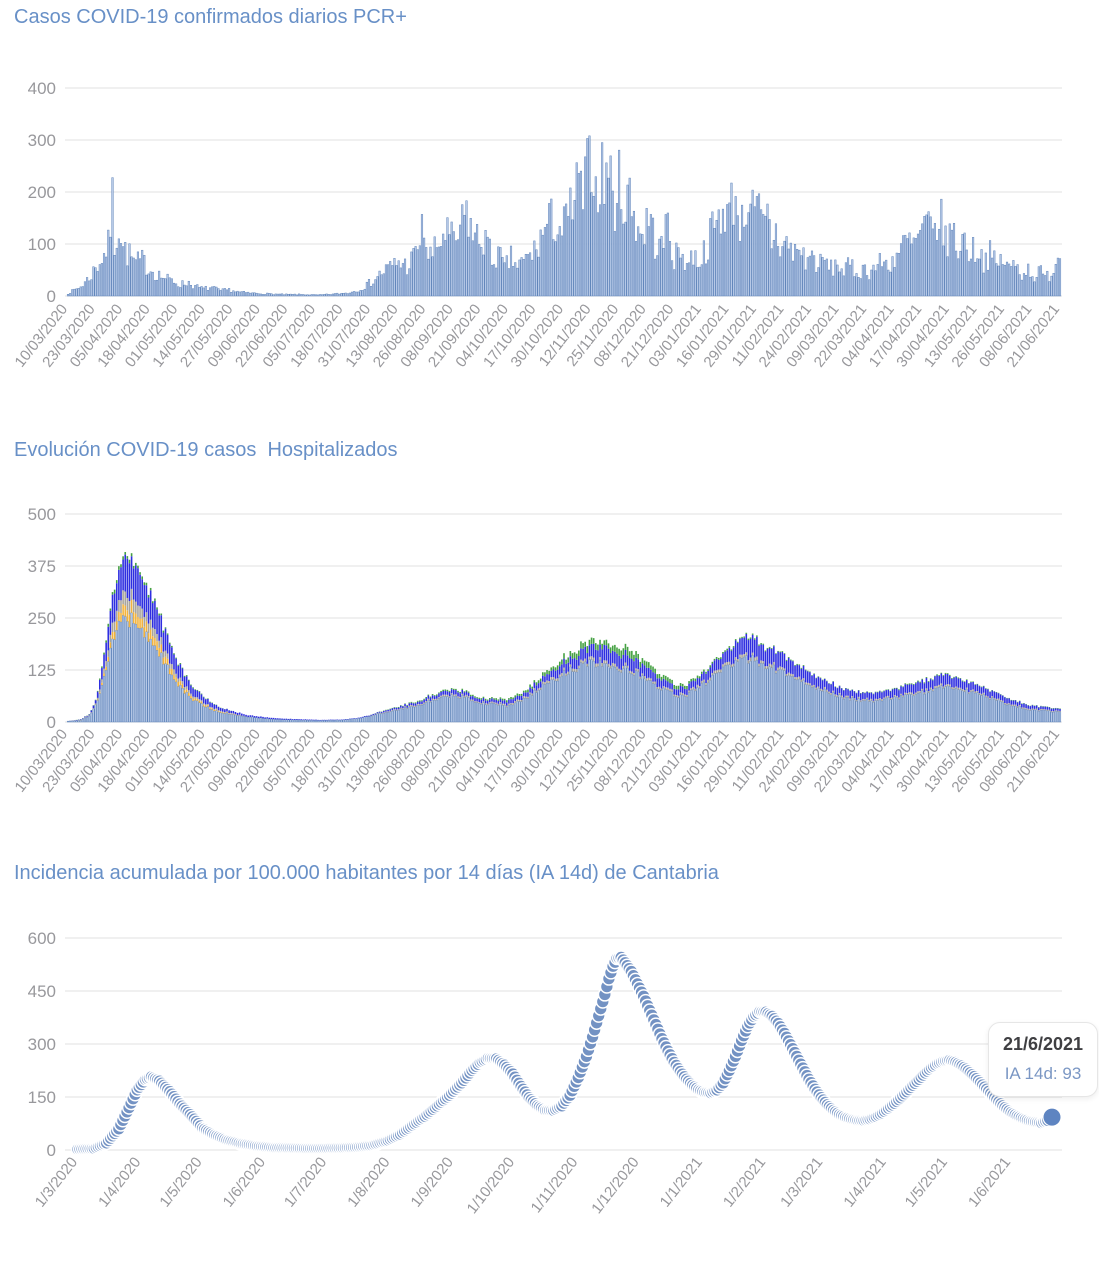  What do you see at coordinates (42, 938) in the screenshot?
I see `svg-text: 600` at bounding box center [42, 938].